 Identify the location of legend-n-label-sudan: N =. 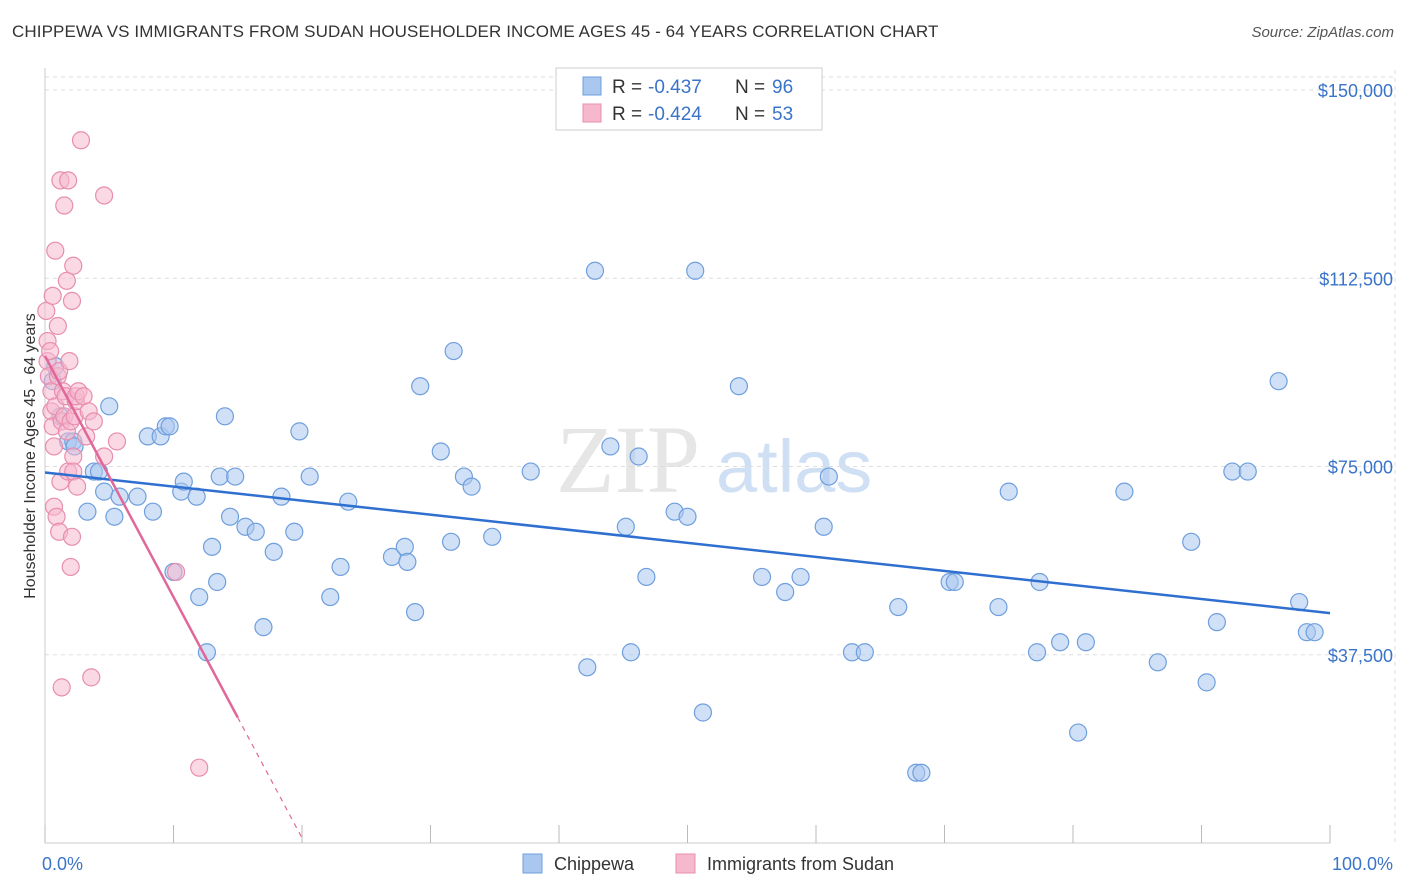
(750, 114).